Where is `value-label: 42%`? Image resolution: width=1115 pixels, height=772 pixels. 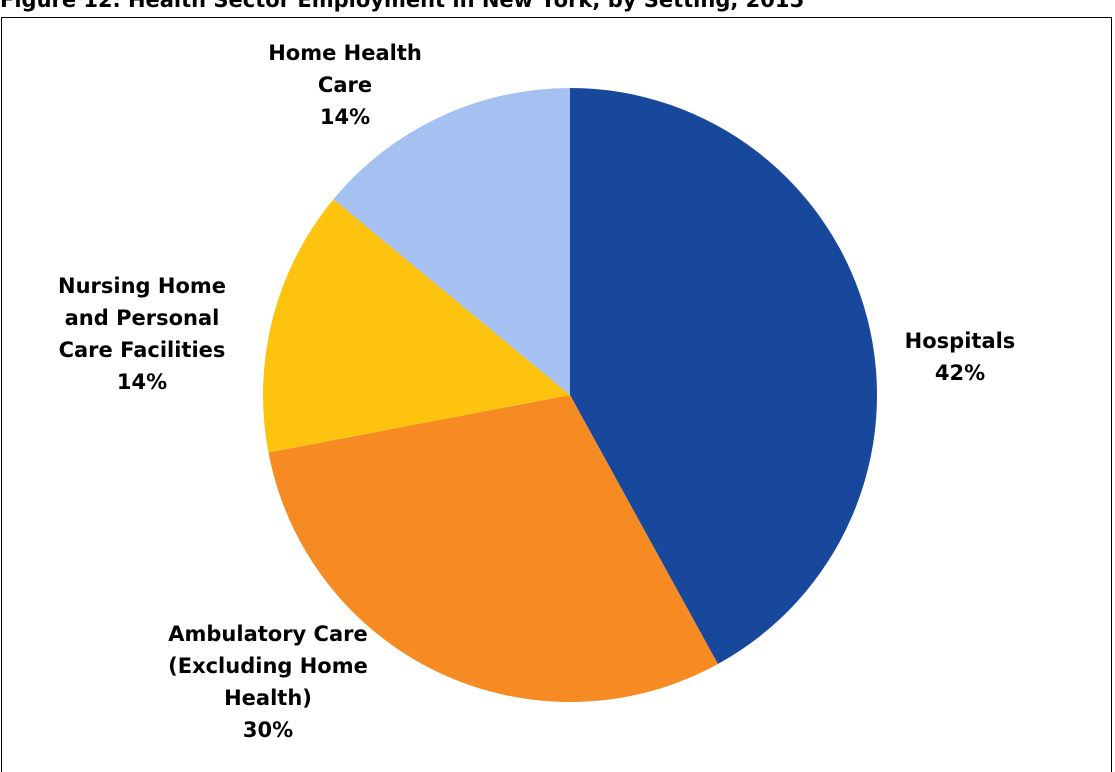 value-label: 42% is located at coordinates (960, 373).